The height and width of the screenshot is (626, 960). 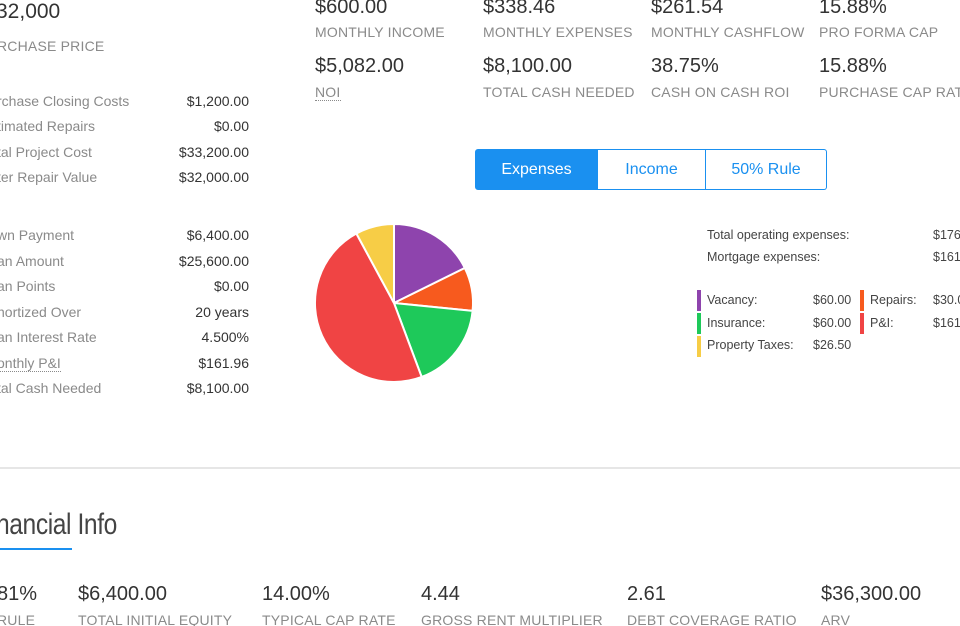 What do you see at coordinates (328, 92) in the screenshot?
I see `noi-label: NOI` at bounding box center [328, 92].